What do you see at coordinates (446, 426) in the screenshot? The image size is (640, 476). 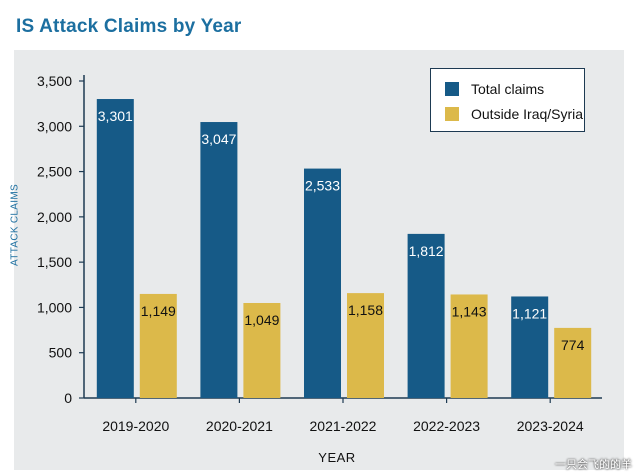 I see `x-tick-label: 2022-2023` at bounding box center [446, 426].